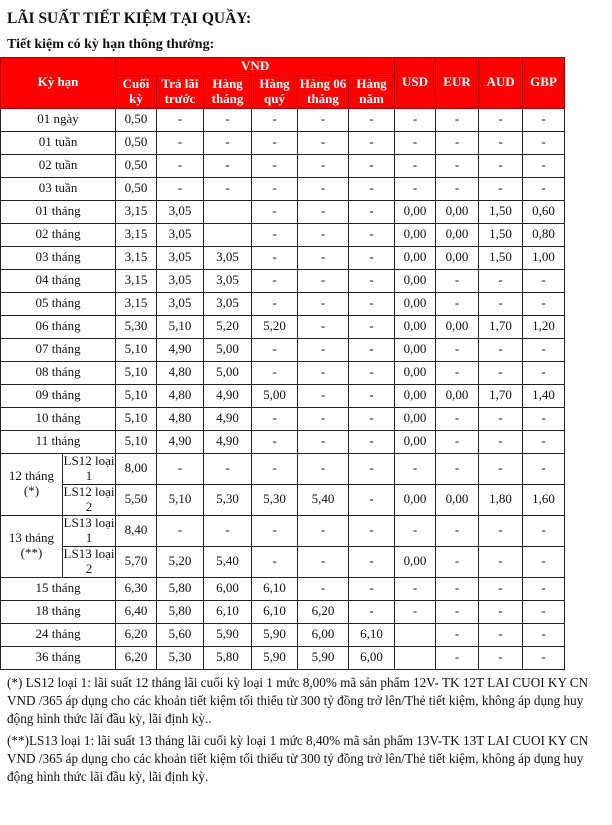 This screenshot has width=612, height=825. What do you see at coordinates (275, 91) in the screenshot?
I see `vnd-col-header: Hàng quý` at bounding box center [275, 91].